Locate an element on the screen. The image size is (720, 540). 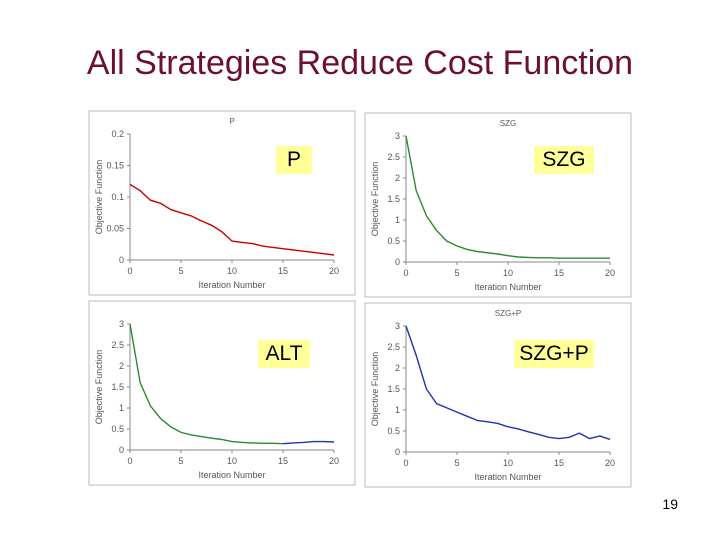
slide-title: All Strategies Reduce Cost Function is located at coordinates (360, 63).